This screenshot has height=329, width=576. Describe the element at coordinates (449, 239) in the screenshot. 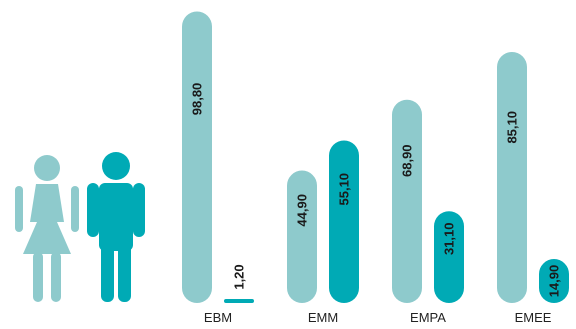

I see `value-label-empa-male: 31,10` at that location.